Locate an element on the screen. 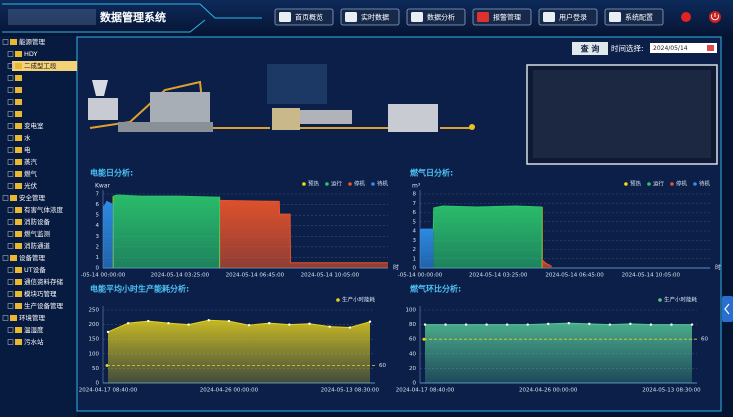 The height and width of the screenshot is (417, 733). tree-item: 燃气 is located at coordinates (31, 173).